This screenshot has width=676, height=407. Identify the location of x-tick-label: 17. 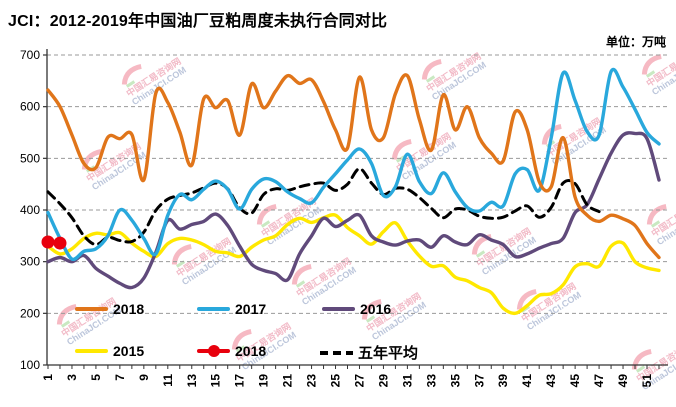
(240, 381).